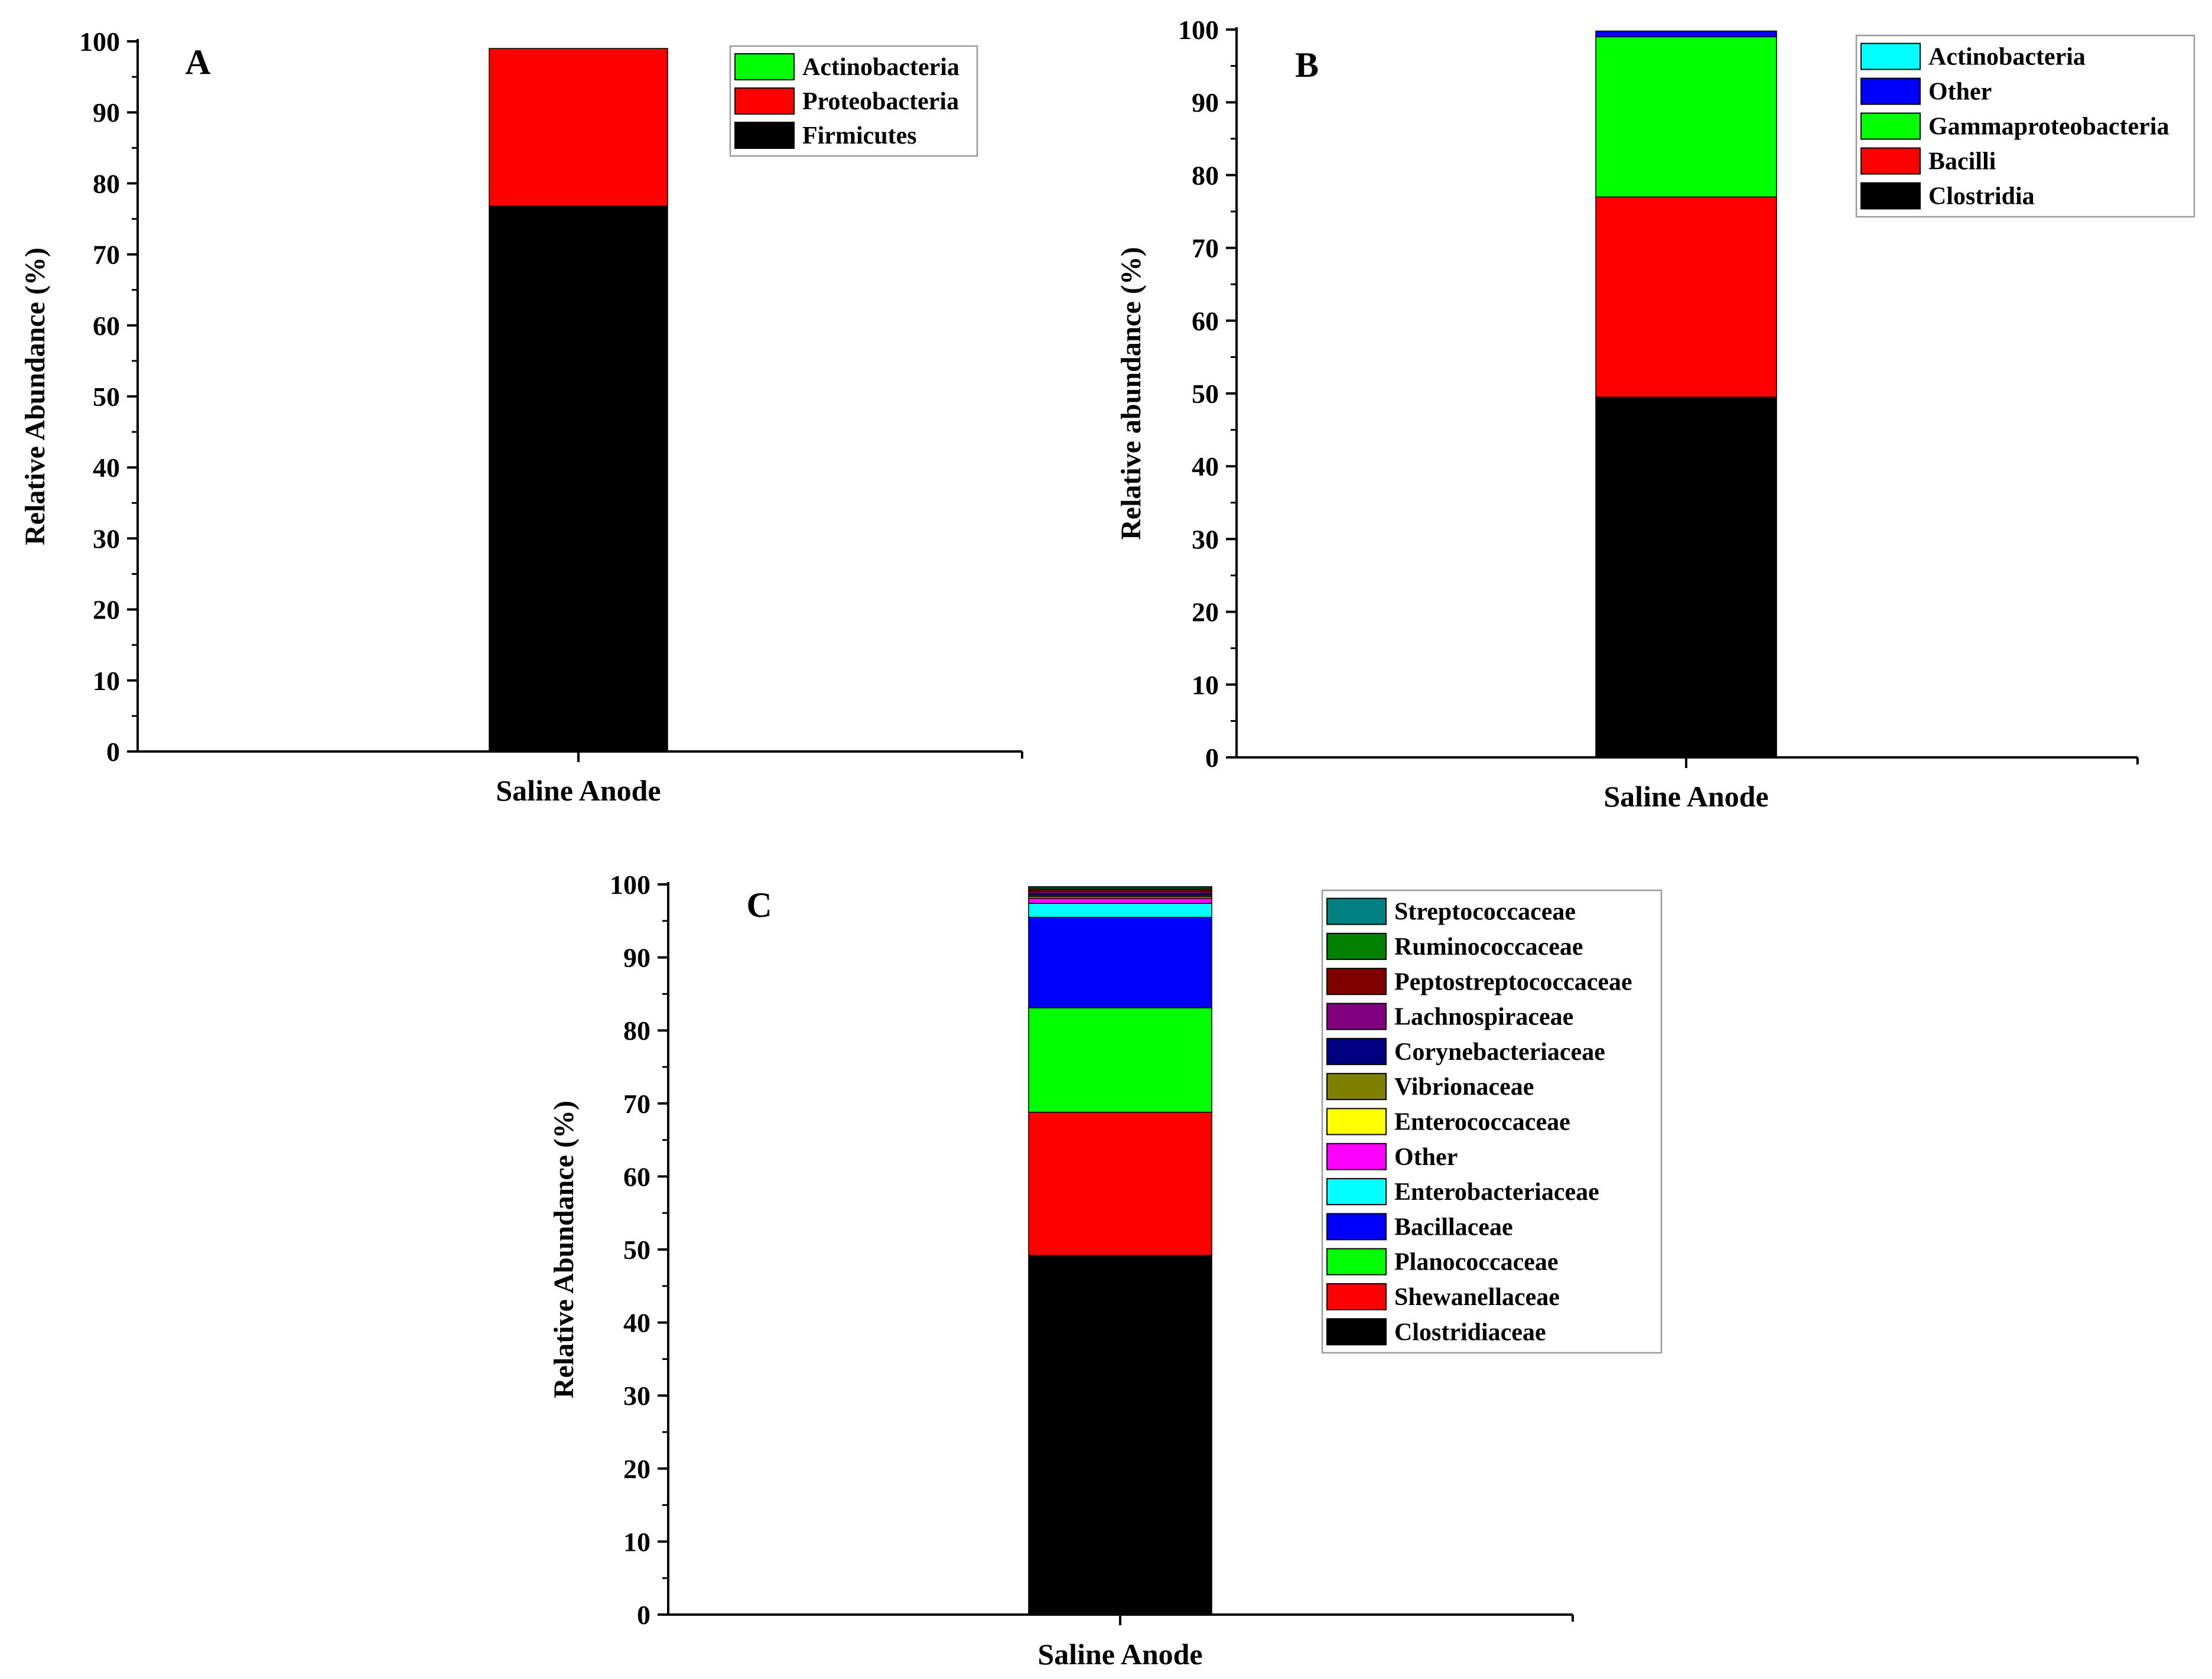  What do you see at coordinates (113, 752) in the screenshot?
I see `panel-a-ytick-label-0: 0` at bounding box center [113, 752].